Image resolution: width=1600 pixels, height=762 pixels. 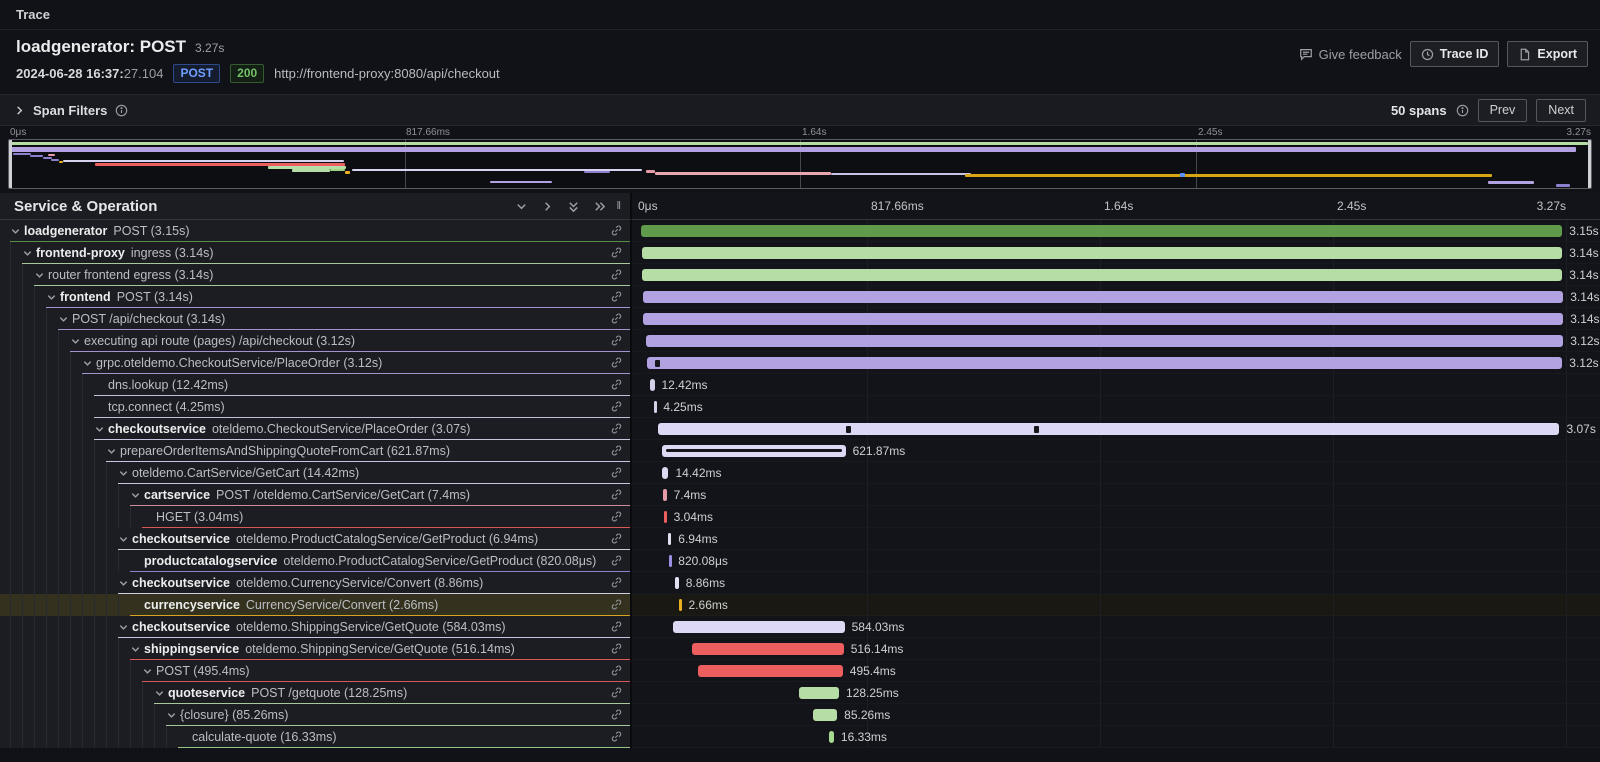 I want to click on span-row: dns.lookup (12.42ms) 12.42ms, so click(x=800, y=385).